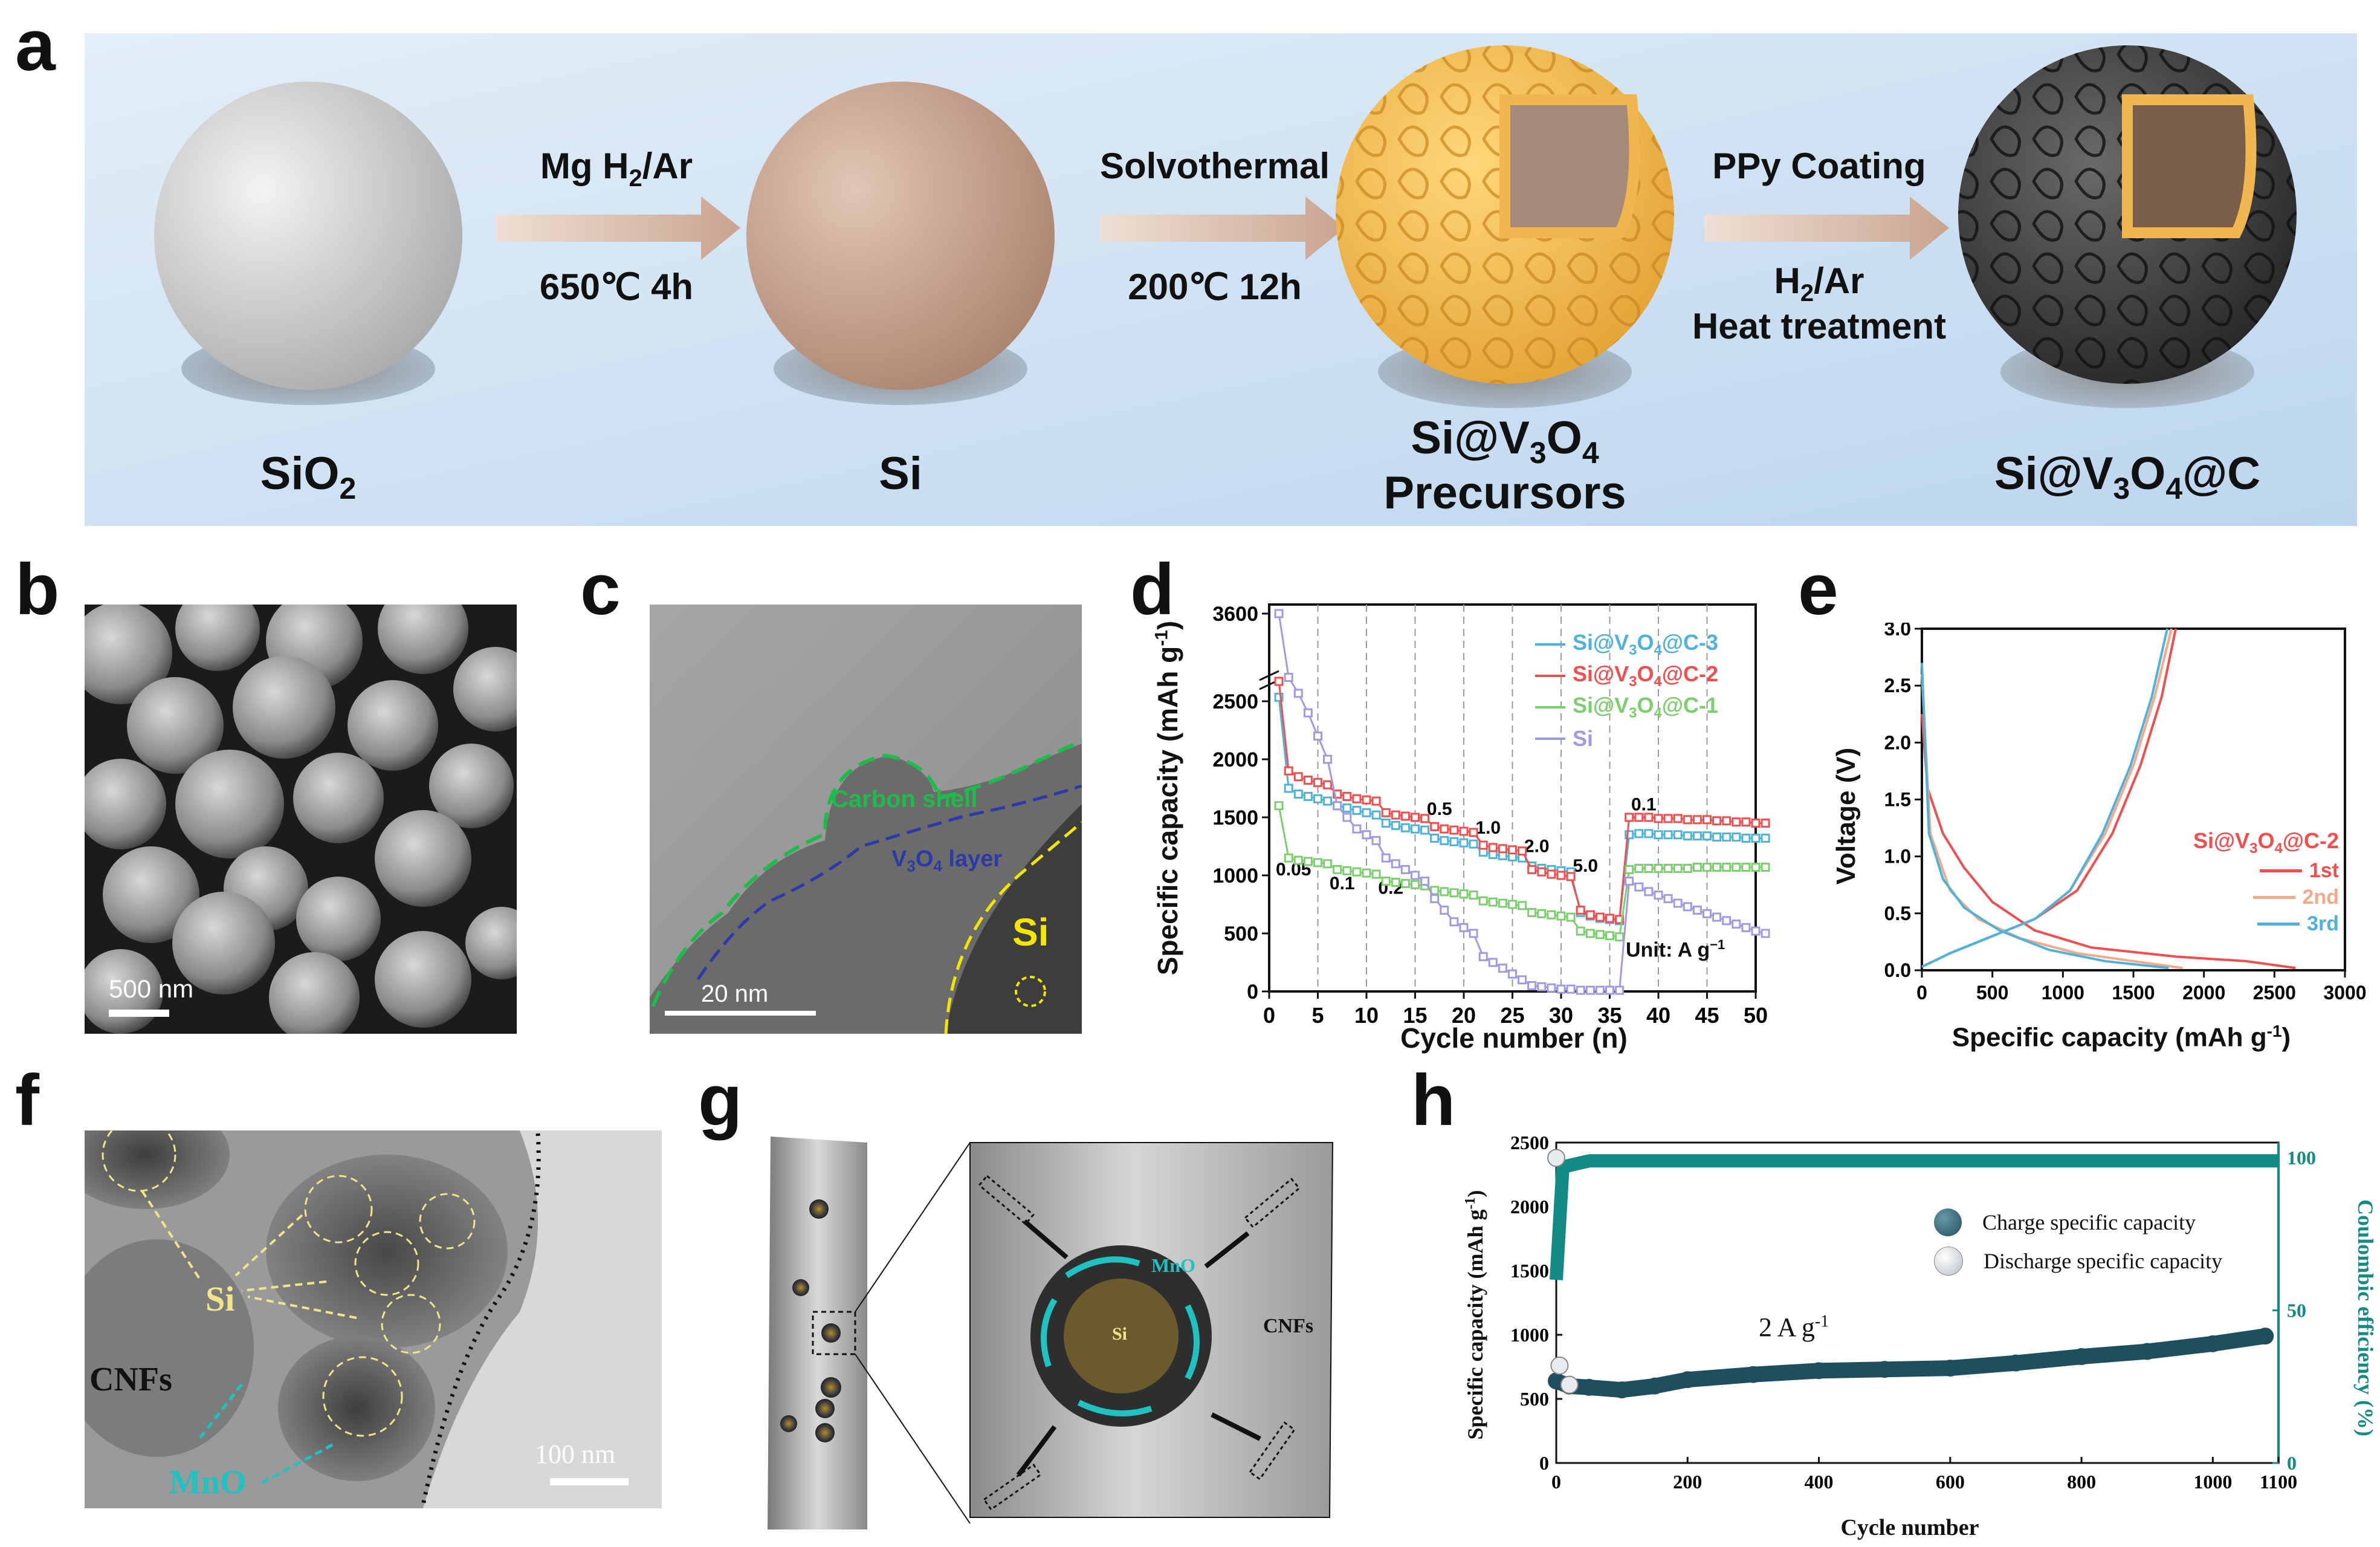 The image size is (2380, 1547). What do you see at coordinates (1687, 1482) in the screenshot?
I see `chart-h-xtick-label: 200` at bounding box center [1687, 1482].